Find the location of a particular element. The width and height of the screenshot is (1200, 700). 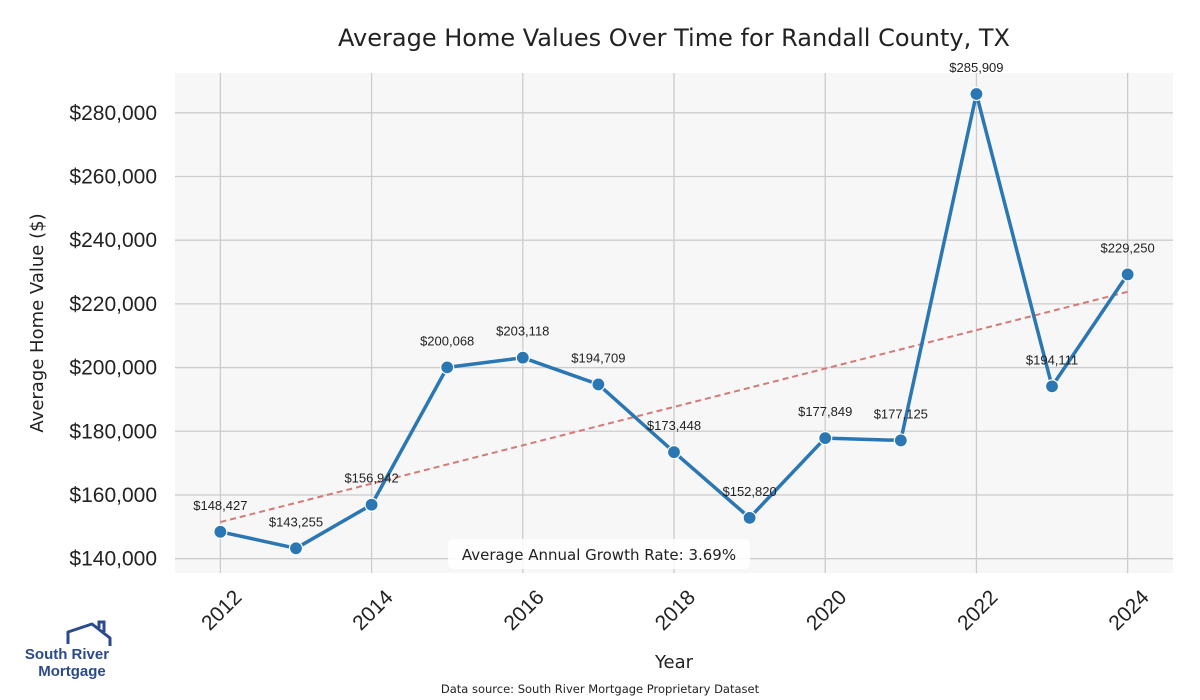

growth-rate-annotation: Average Annual Growth Rate: 3.69% is located at coordinates (599, 554).